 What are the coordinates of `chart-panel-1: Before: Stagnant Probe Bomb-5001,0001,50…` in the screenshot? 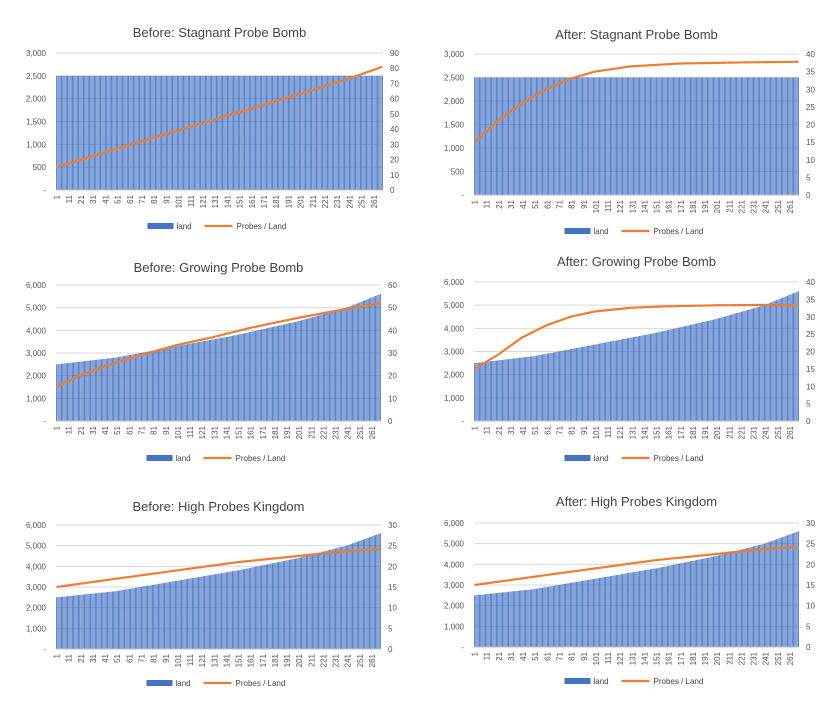 It's located at (212, 128).